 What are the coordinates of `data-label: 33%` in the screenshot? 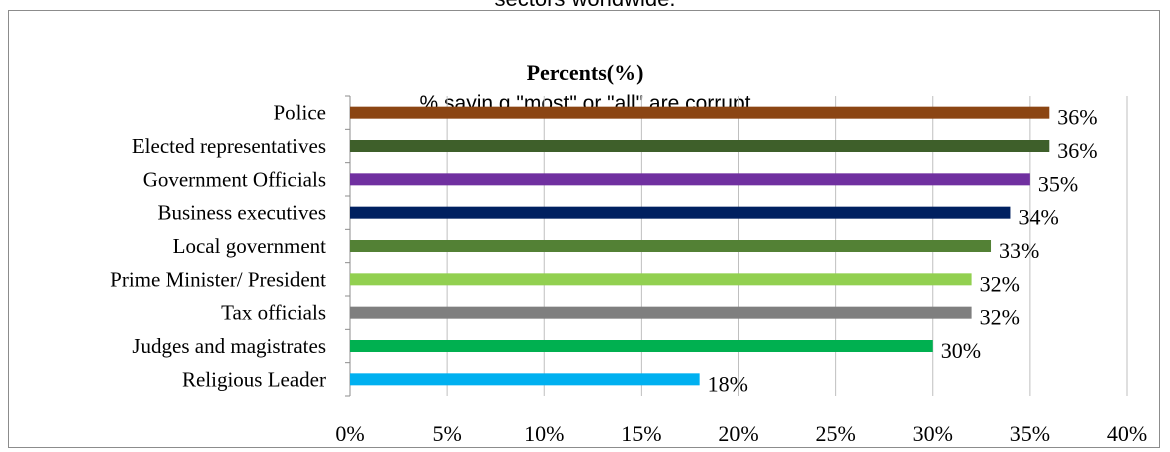 It's located at (1019, 250).